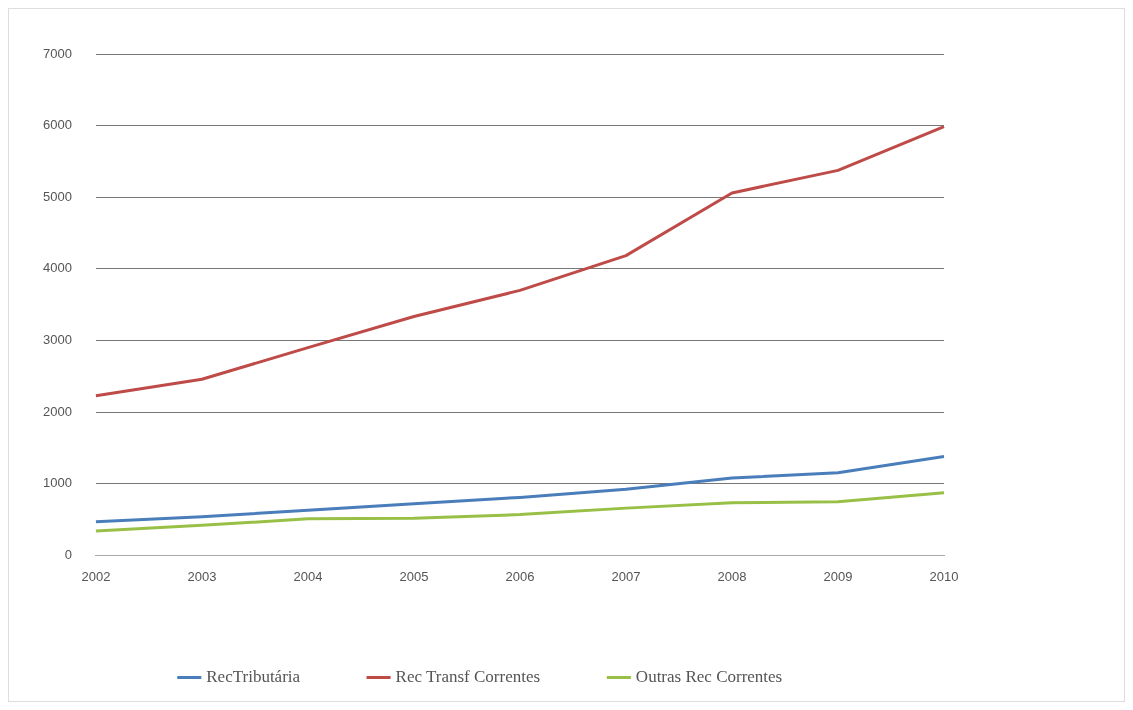 The image size is (1133, 710). What do you see at coordinates (414, 576) in the screenshot?
I see `x-tick-label: 2005` at bounding box center [414, 576].